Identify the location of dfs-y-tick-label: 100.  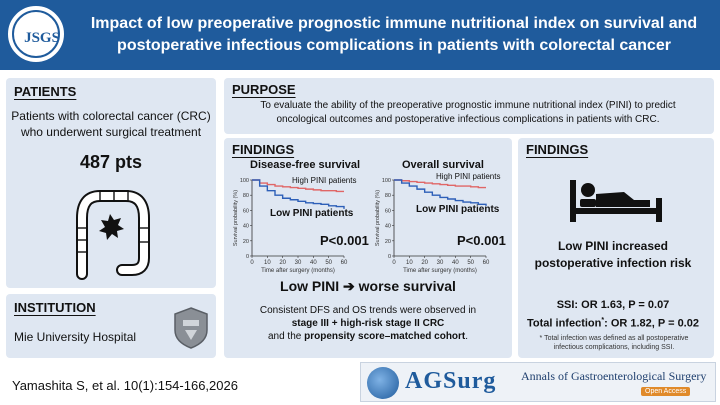
(244, 181).